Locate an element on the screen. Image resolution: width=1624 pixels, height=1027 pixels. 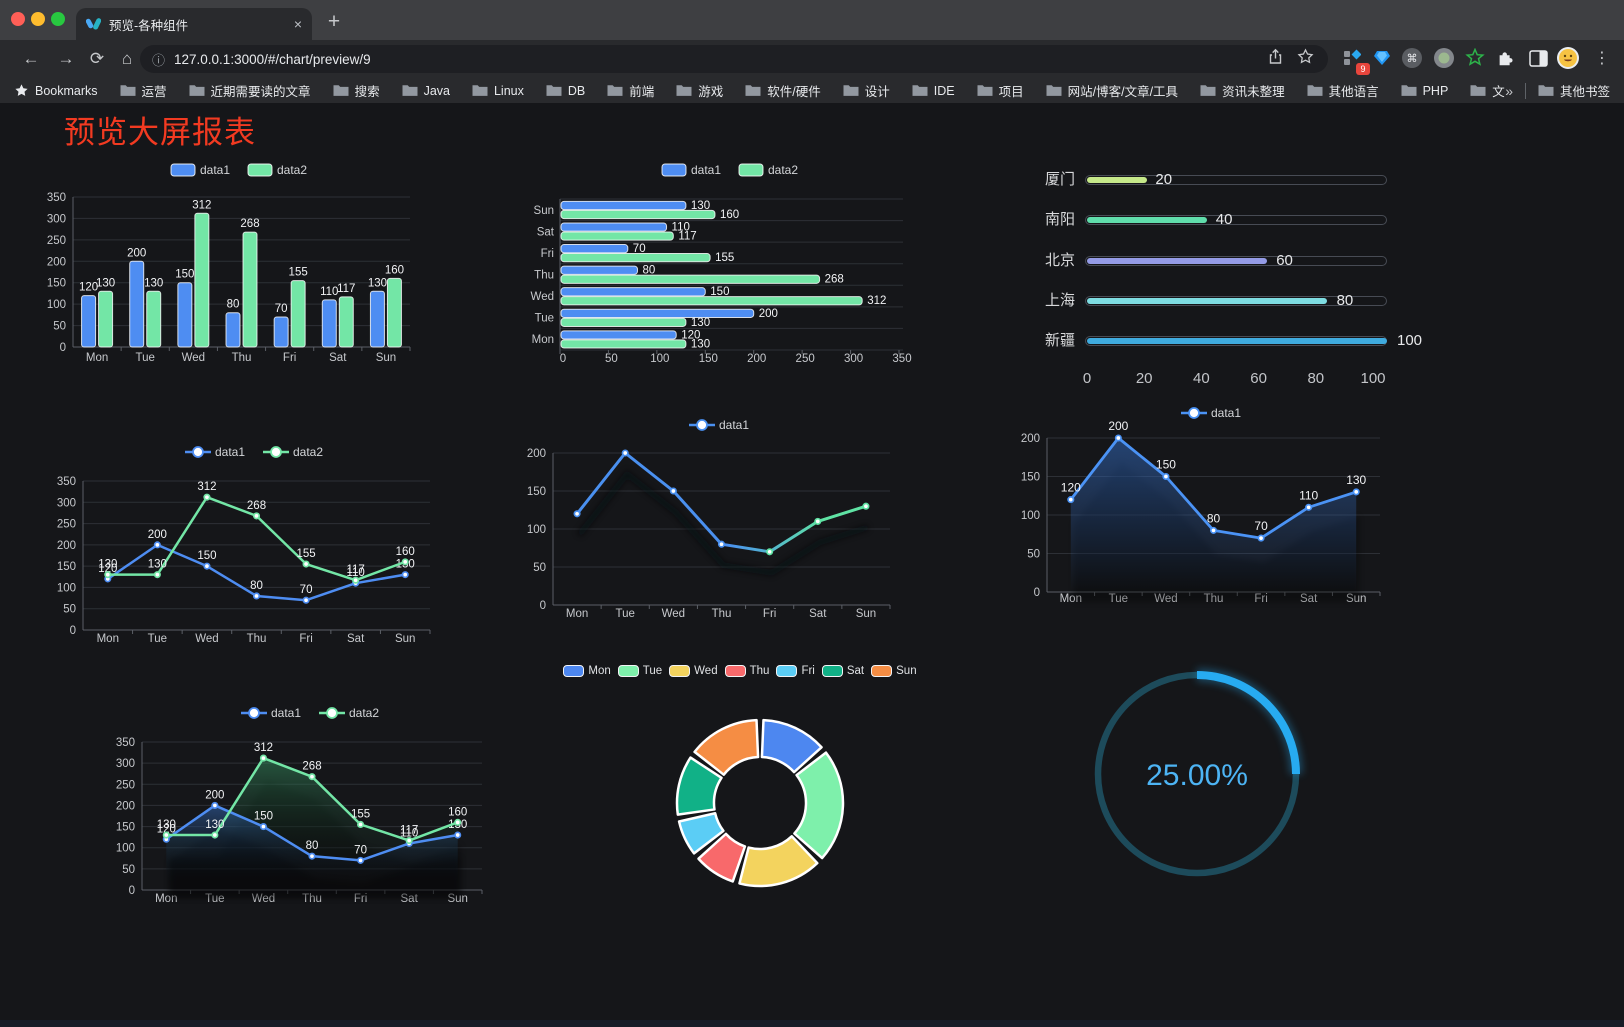
bookmark-item: Linux is located at coordinates (498, 91).